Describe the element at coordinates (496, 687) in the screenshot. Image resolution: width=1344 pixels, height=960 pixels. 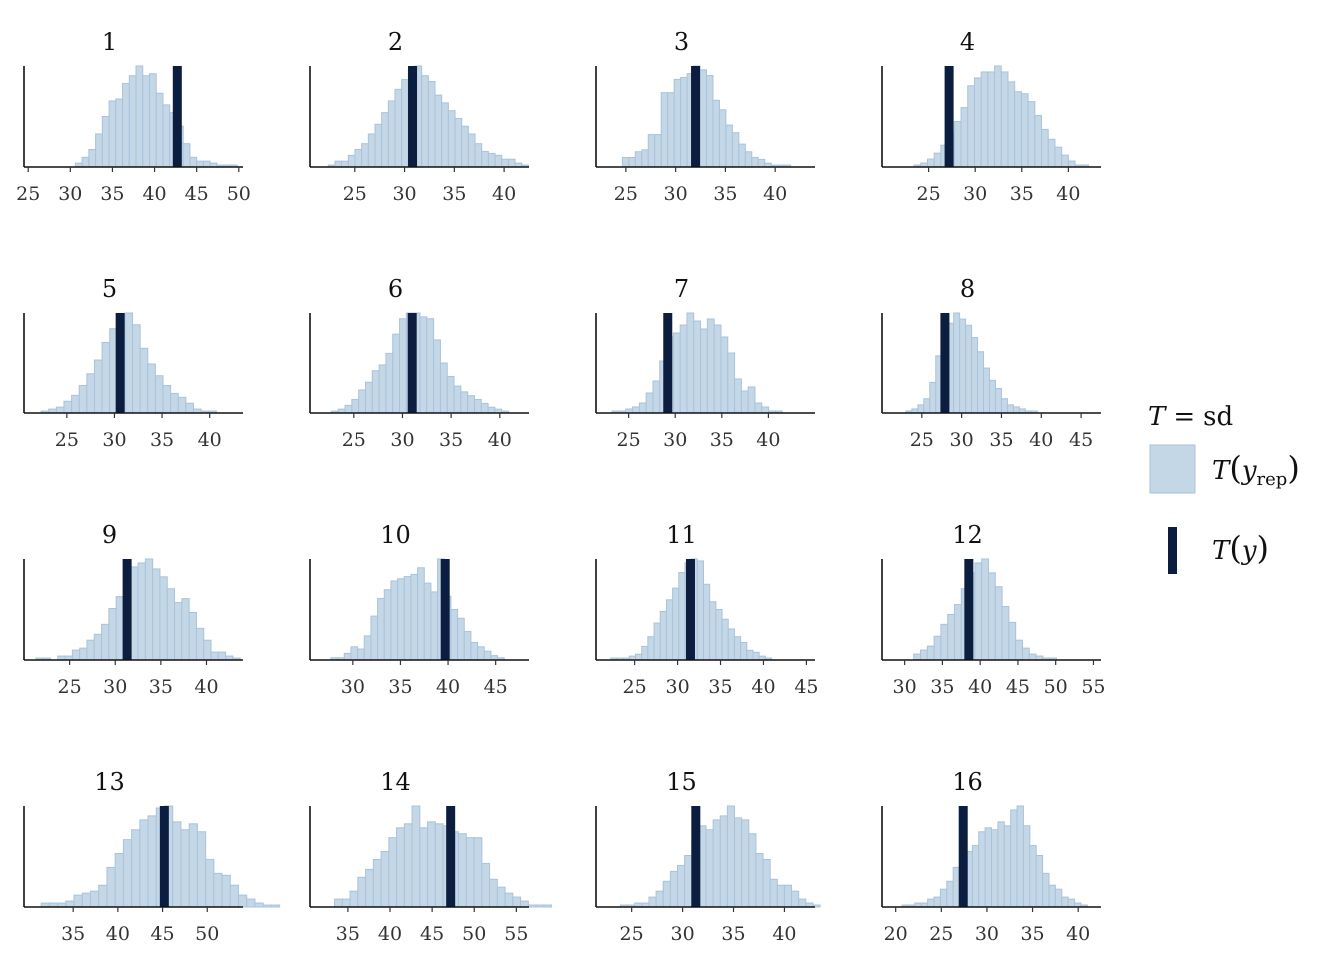
I see `x-tick-label: 45` at that location.